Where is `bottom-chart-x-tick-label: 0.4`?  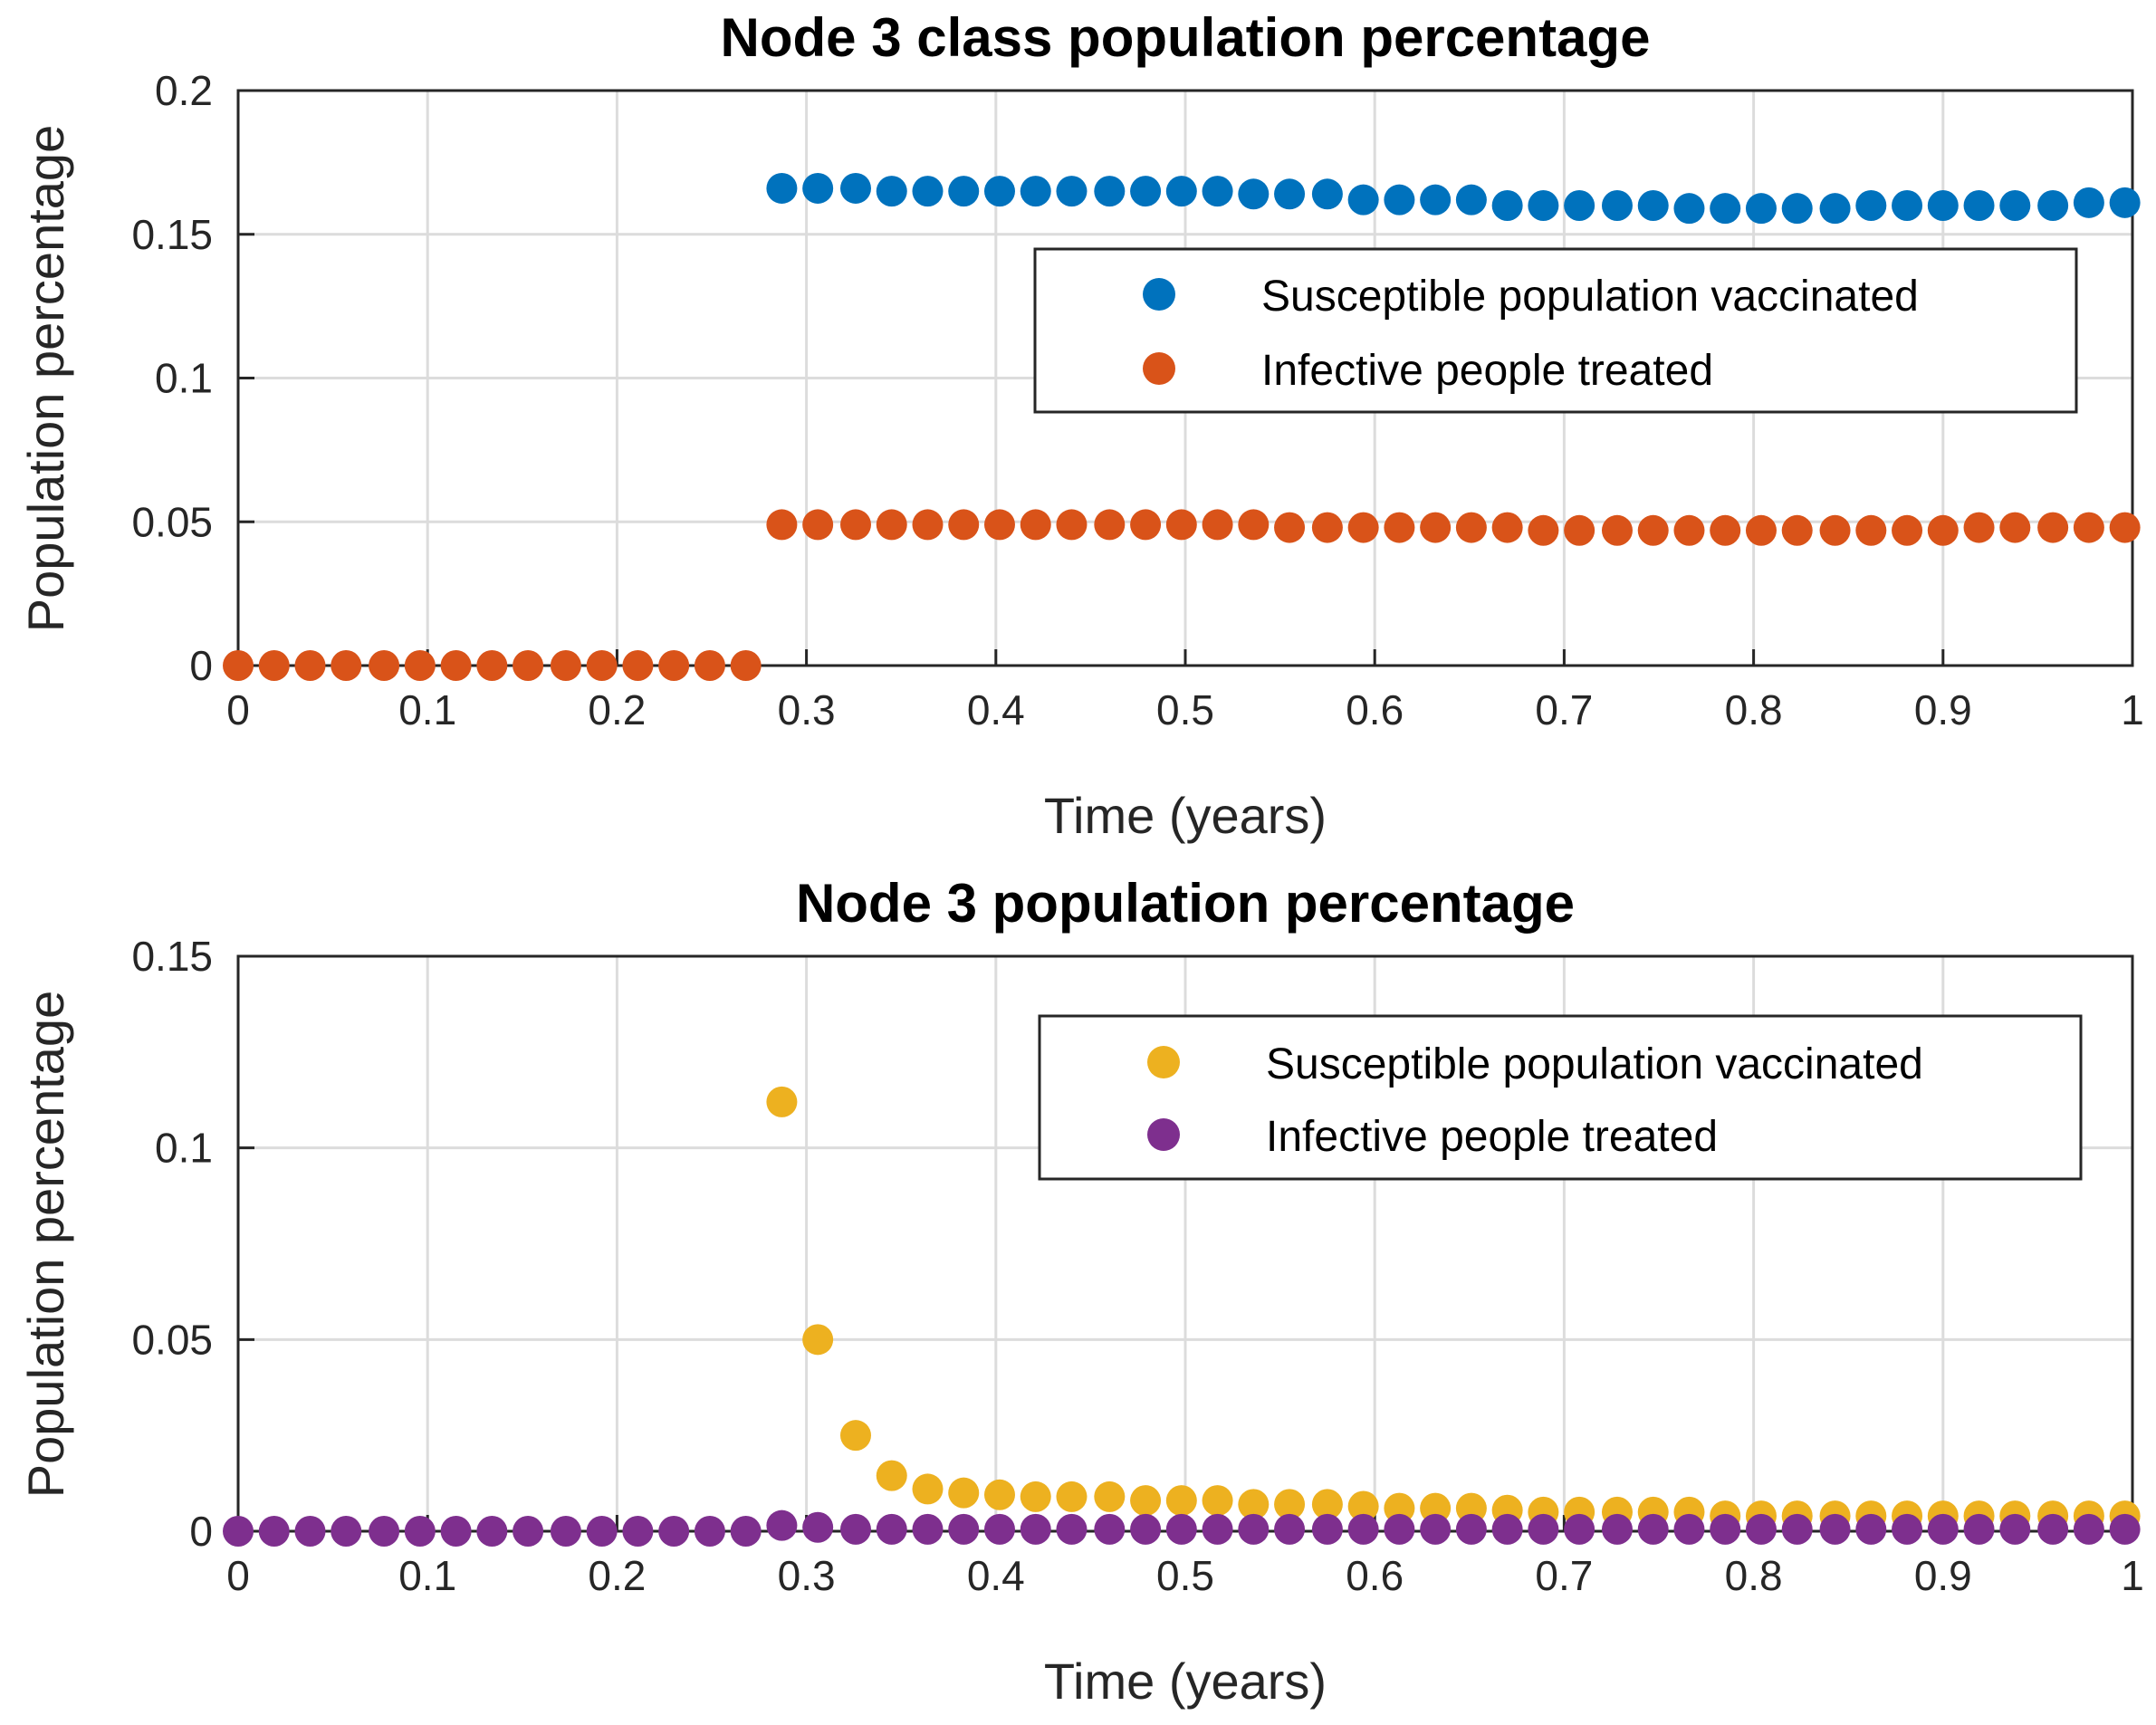 bottom-chart-x-tick-label: 0.4 is located at coordinates (996, 1575).